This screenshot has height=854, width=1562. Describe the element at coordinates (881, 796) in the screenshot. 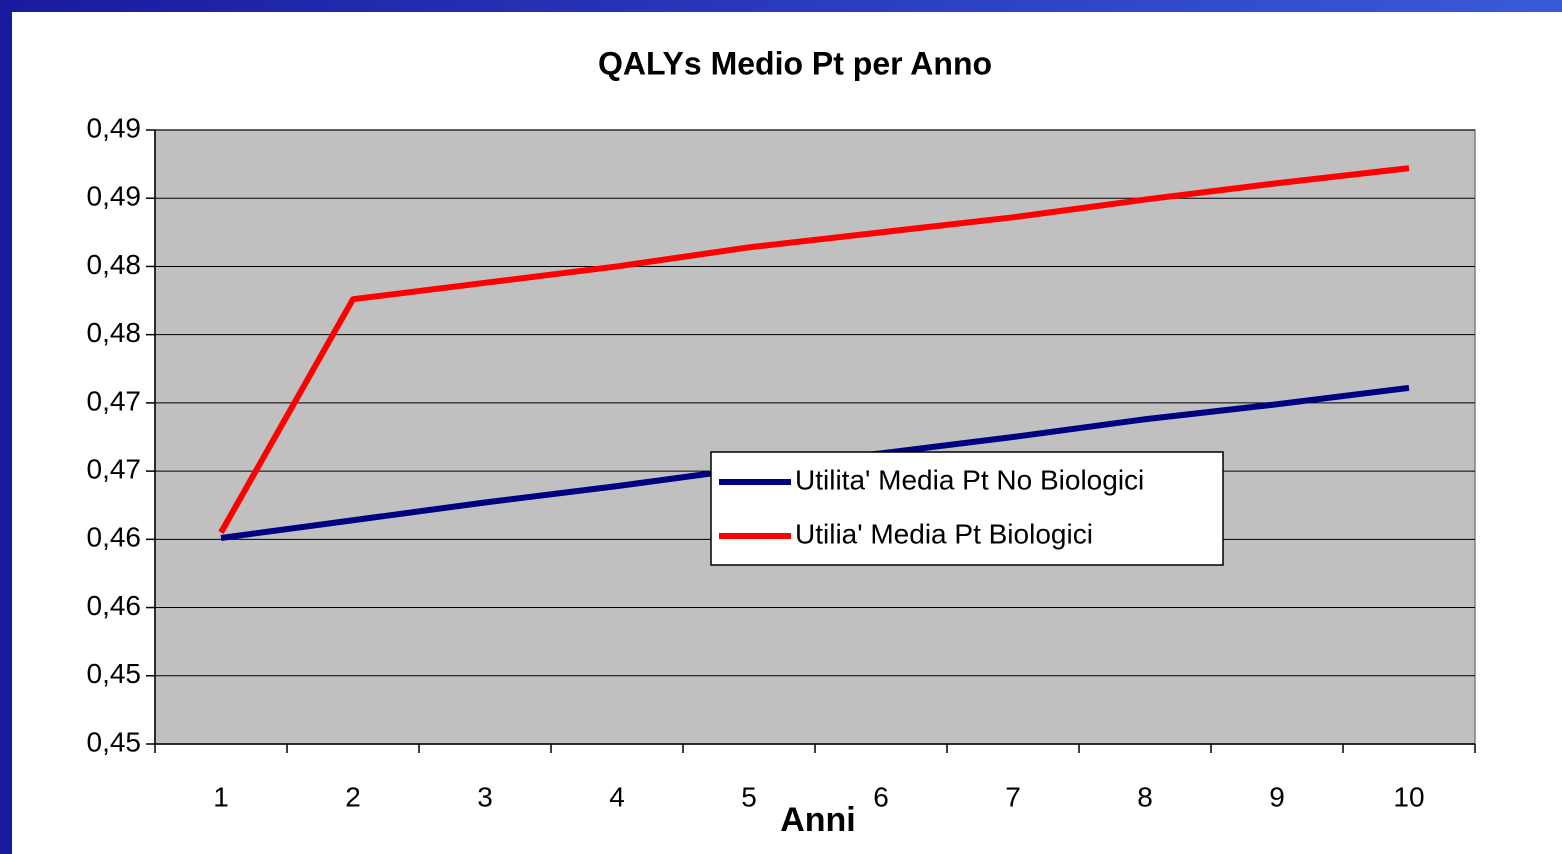

I see `x-tick-label: 6` at that location.